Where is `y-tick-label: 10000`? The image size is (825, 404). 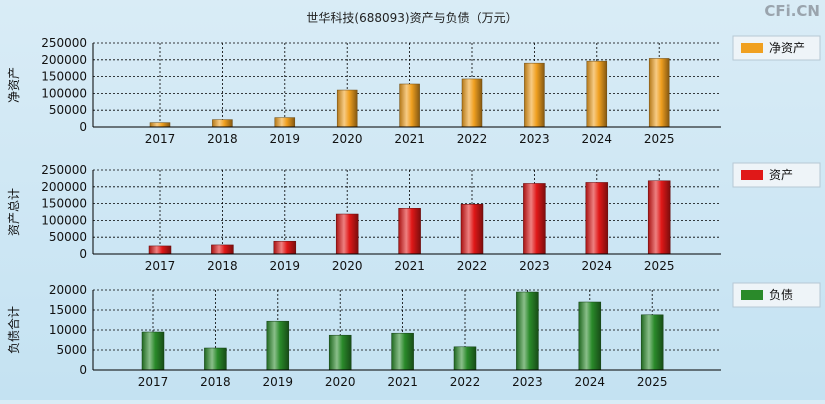
y-tick-label: 10000 is located at coordinates (68, 330).